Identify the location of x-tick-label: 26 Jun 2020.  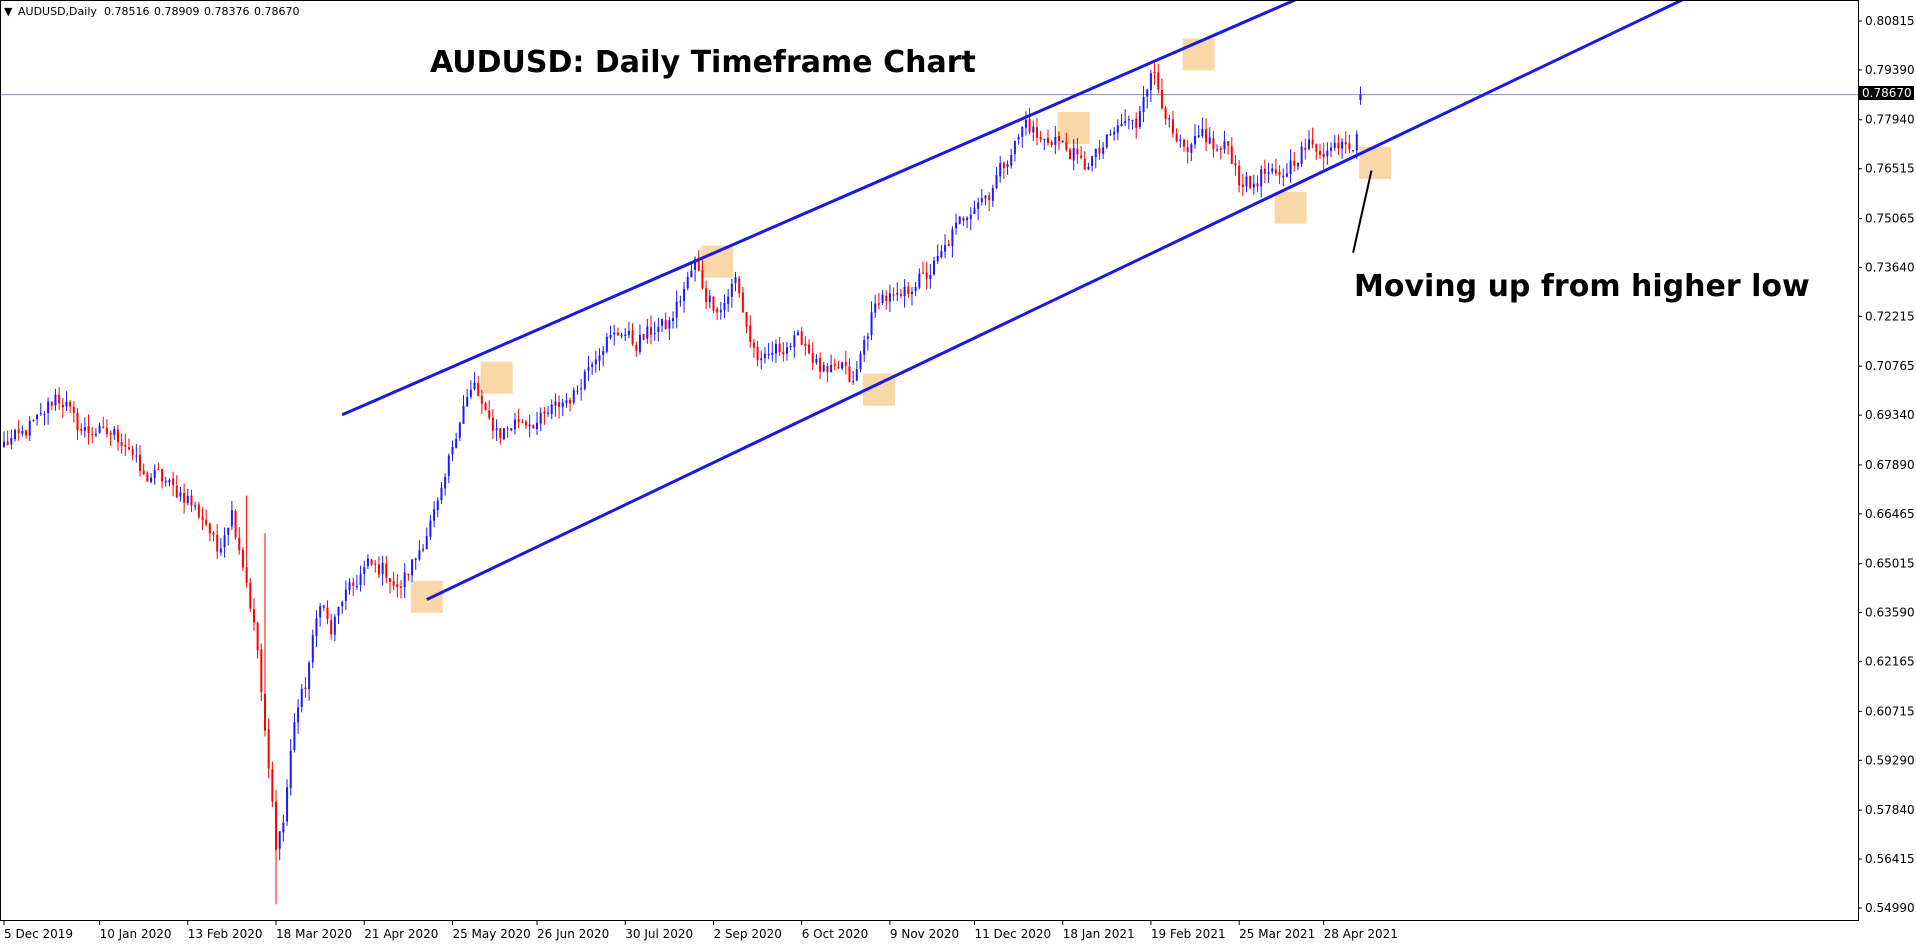
(573, 934).